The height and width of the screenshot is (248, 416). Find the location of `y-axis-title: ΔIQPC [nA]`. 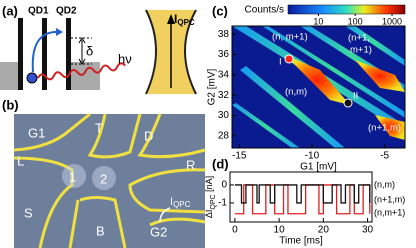

y-axis-title: ΔIQPC [nA] is located at coordinates (210, 197).